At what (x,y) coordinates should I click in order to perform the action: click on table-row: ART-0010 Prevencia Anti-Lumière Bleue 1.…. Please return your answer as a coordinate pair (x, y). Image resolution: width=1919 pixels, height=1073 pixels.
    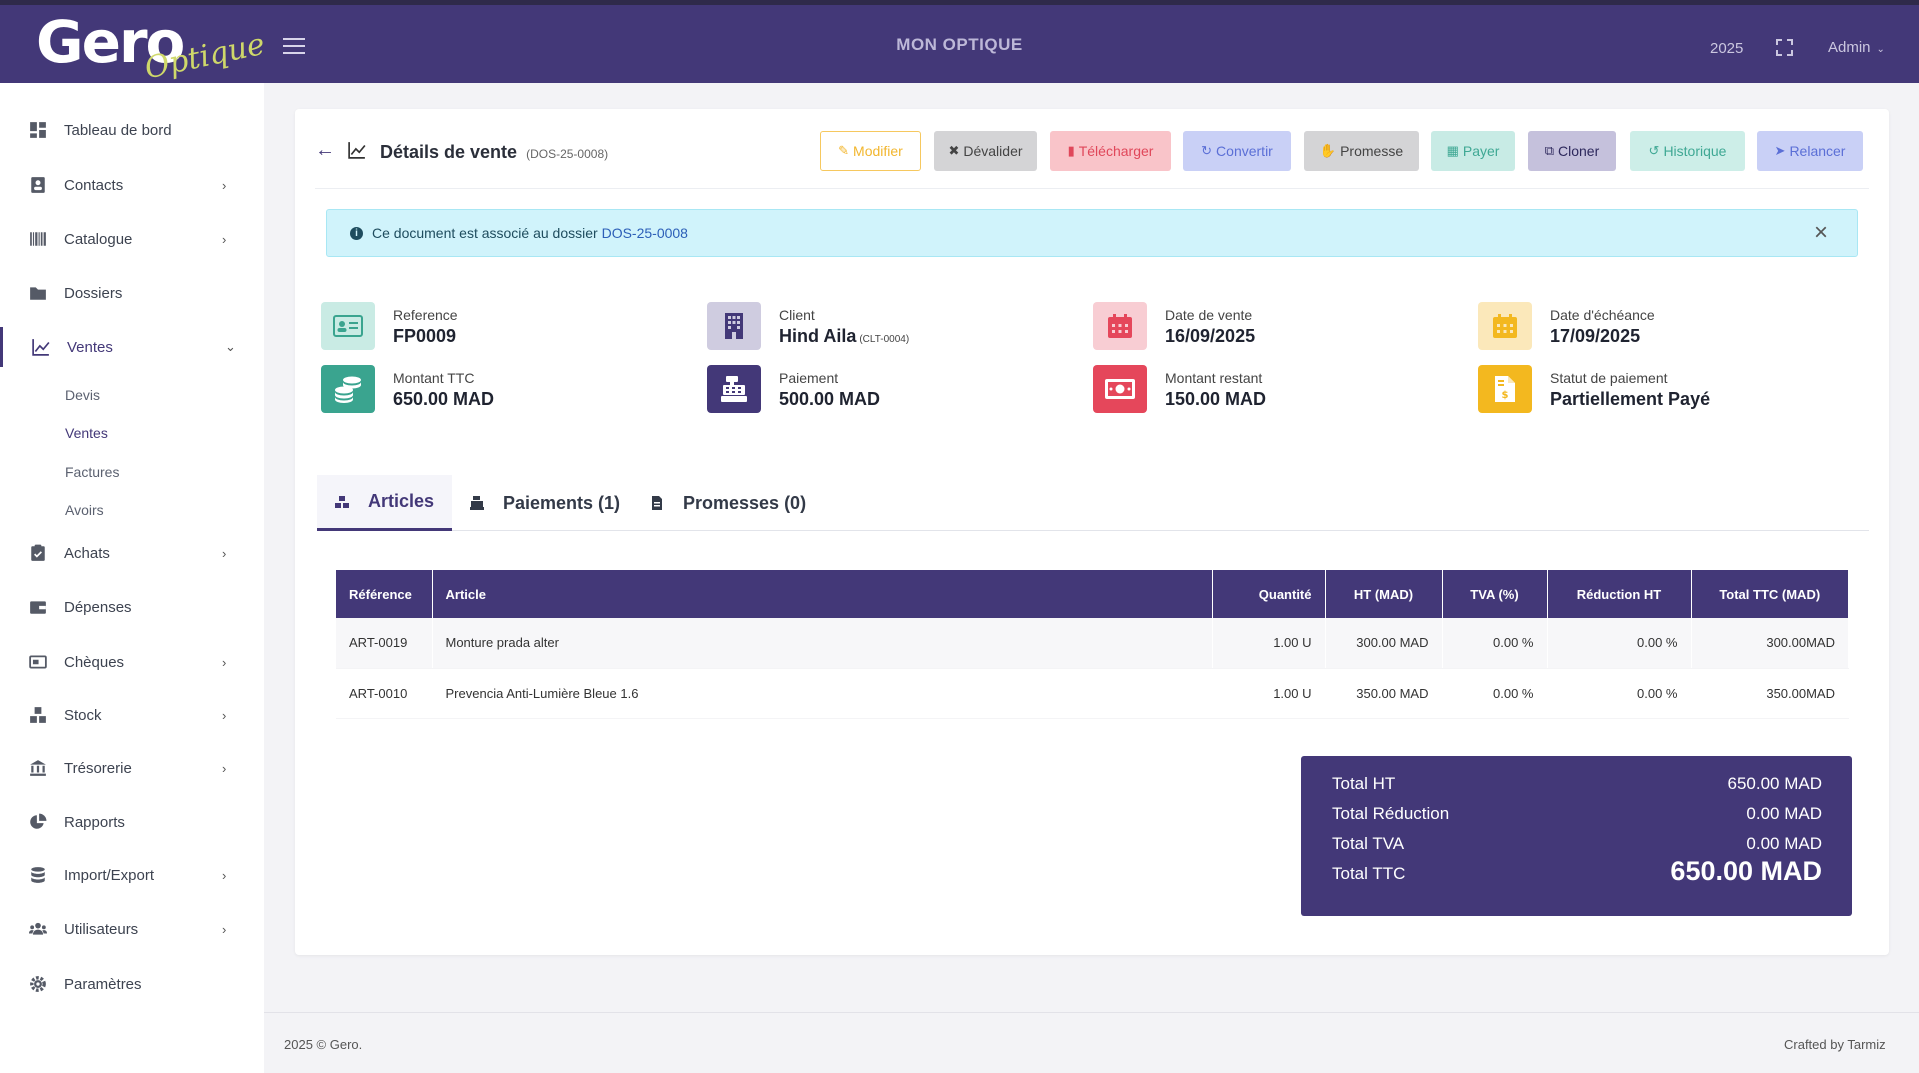
    Looking at the image, I should click on (1092, 693).